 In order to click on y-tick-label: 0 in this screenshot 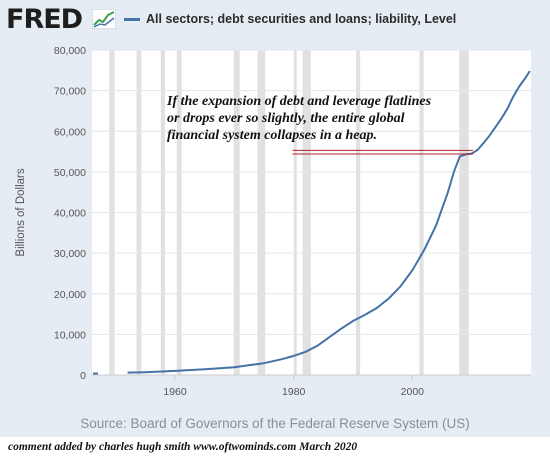, I will do `click(83, 376)`.